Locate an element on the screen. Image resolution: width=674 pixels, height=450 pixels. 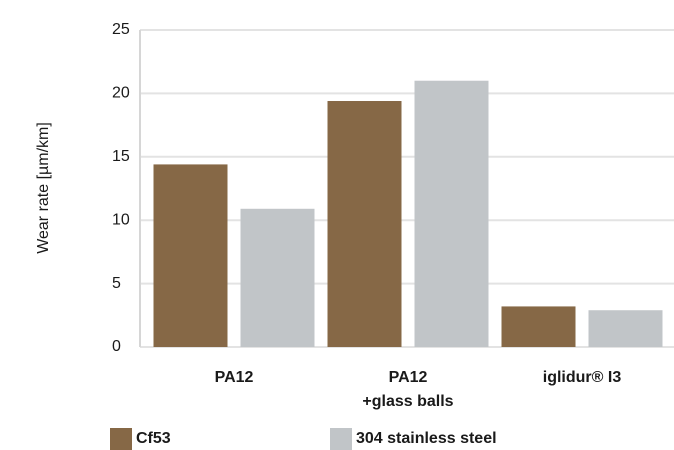
x-tick-label: iglidur® I3 is located at coordinates (582, 377).